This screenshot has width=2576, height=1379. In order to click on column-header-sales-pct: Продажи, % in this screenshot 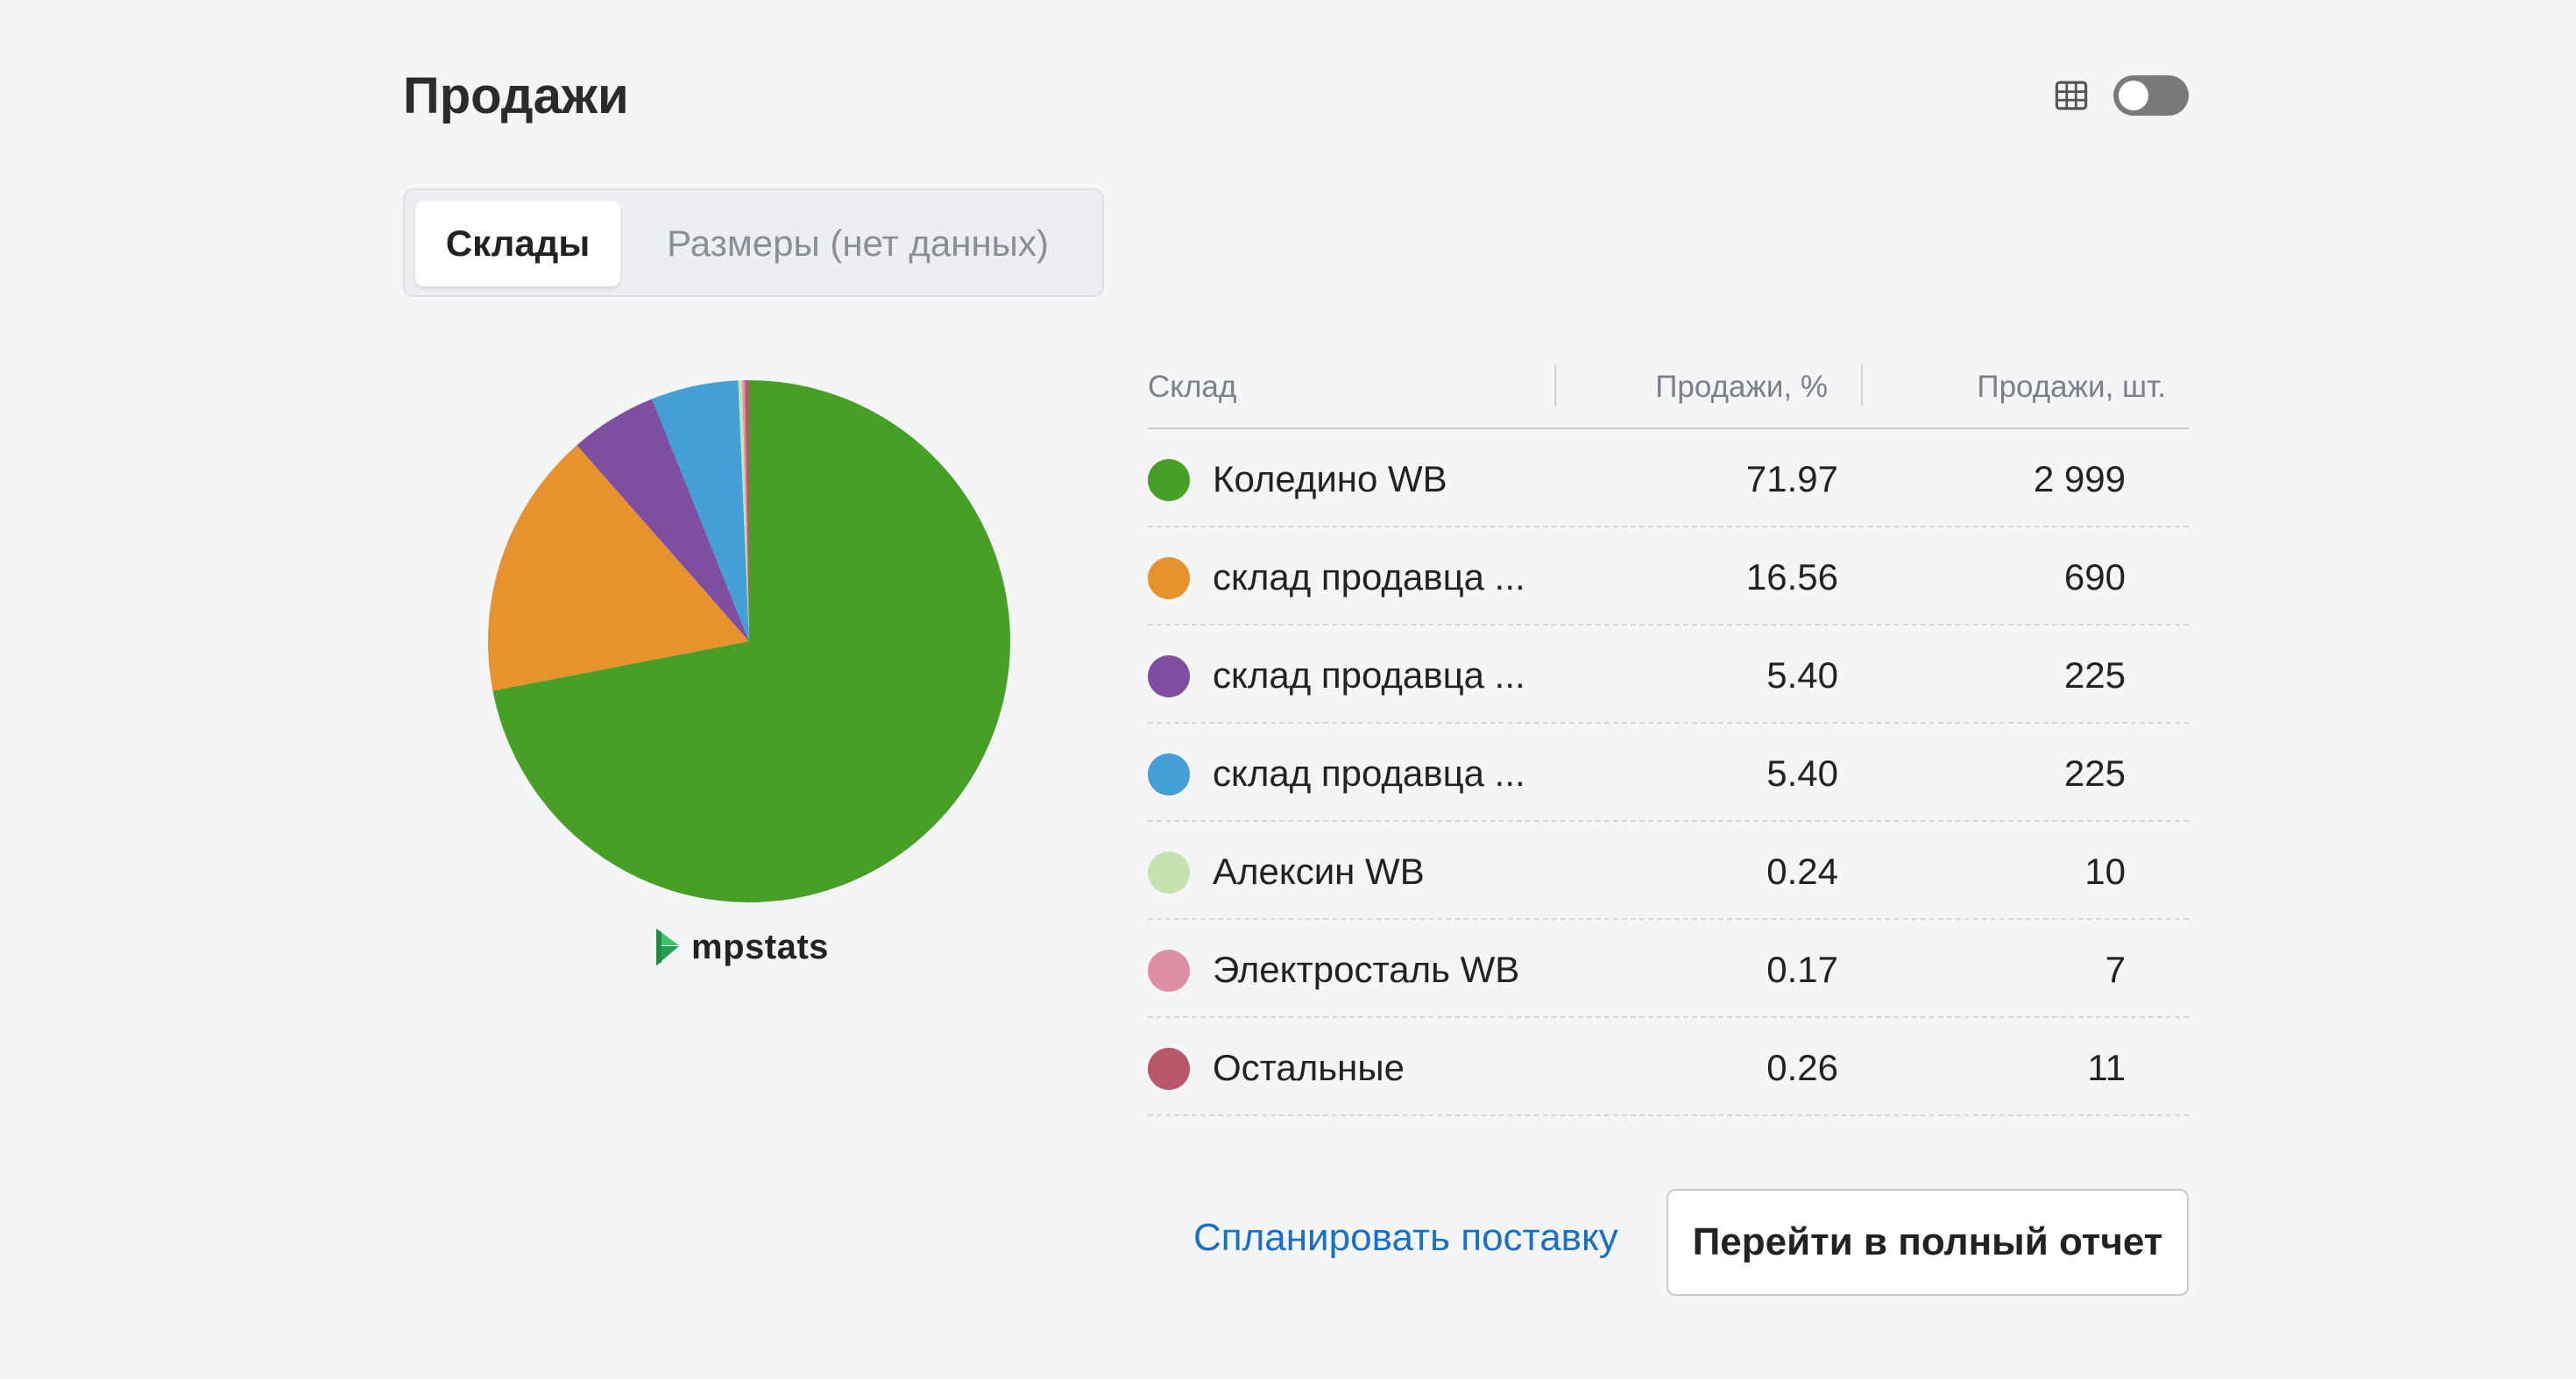, I will do `click(1741, 387)`.